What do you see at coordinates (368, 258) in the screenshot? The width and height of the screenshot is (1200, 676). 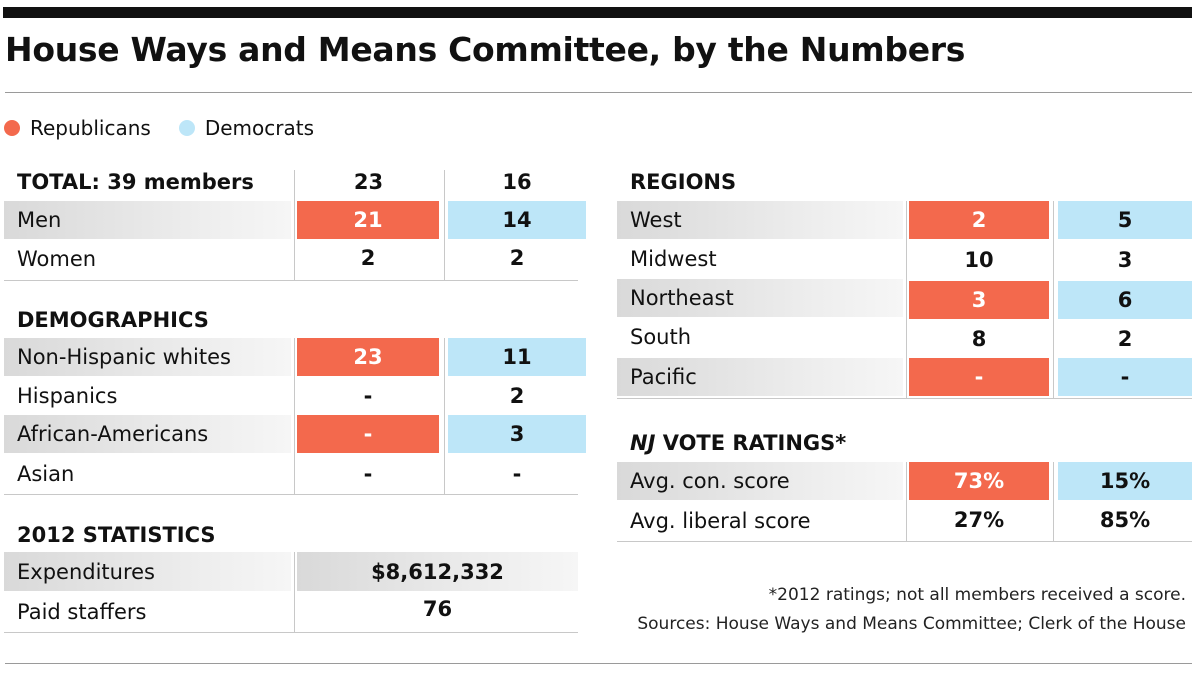 I see `row-women-rep: 2` at bounding box center [368, 258].